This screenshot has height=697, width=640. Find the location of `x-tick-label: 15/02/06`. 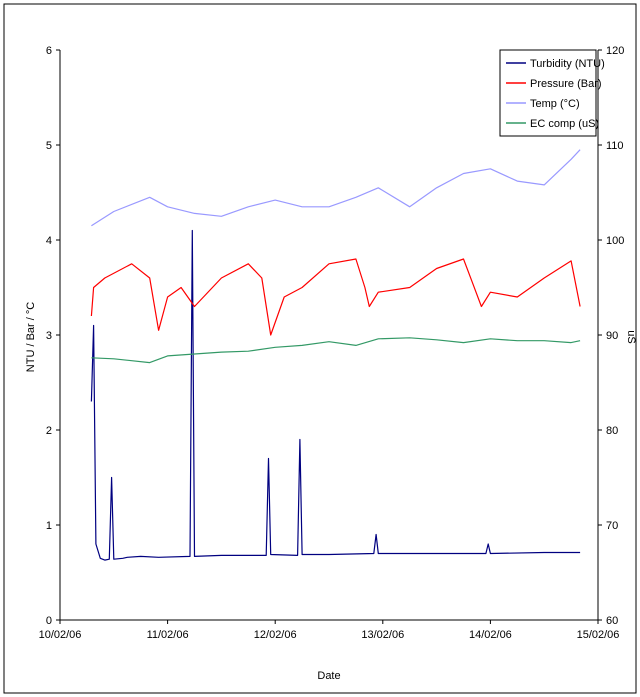

x-tick-label: 15/02/06 is located at coordinates (598, 635).